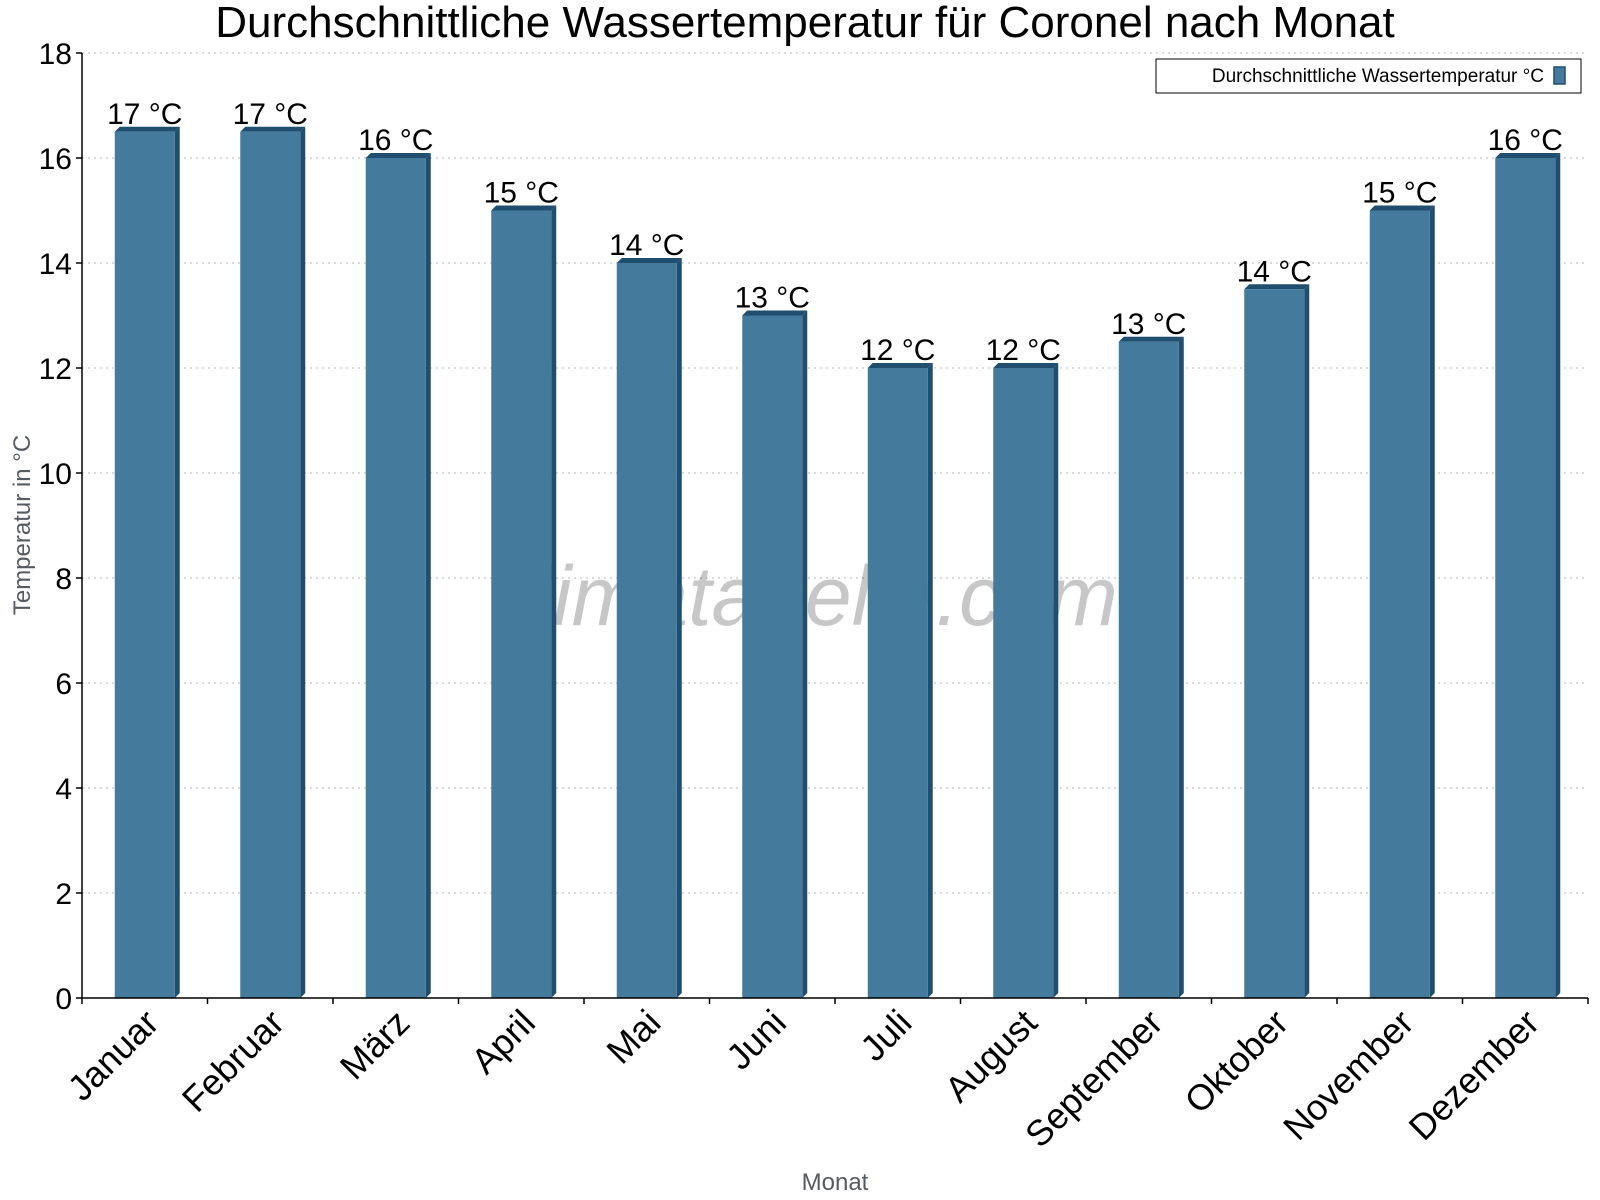 This screenshot has width=1600, height=1200. I want to click on x-tick-label: November, so click(1348, 1075).